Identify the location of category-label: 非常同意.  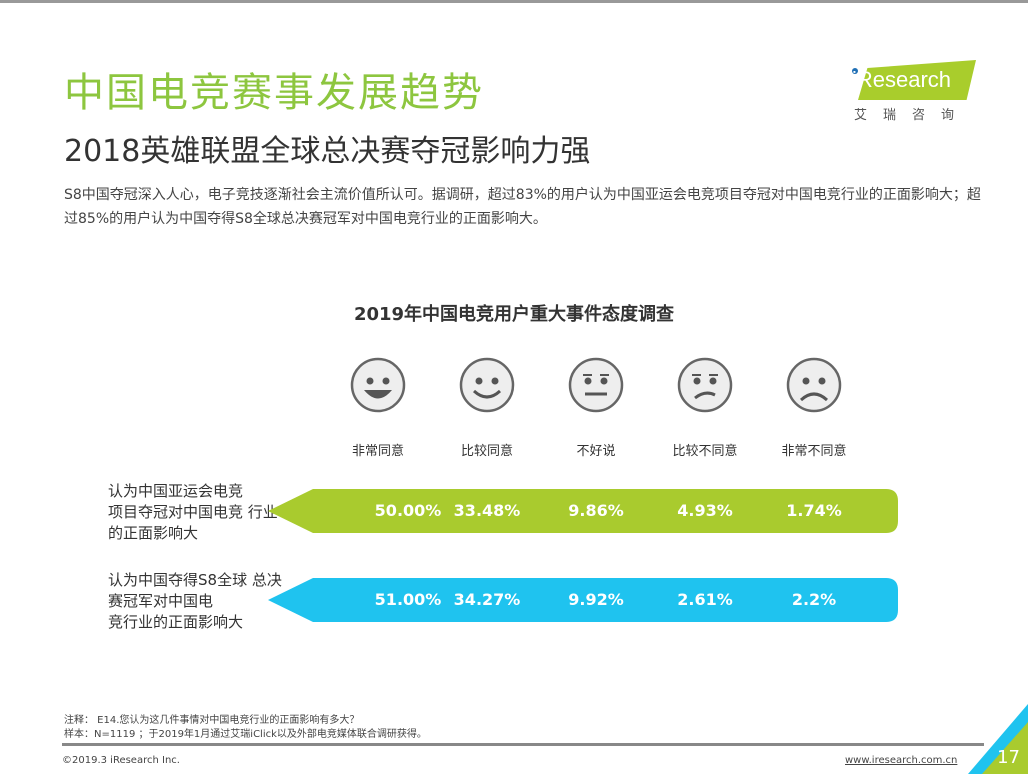
(377, 451).